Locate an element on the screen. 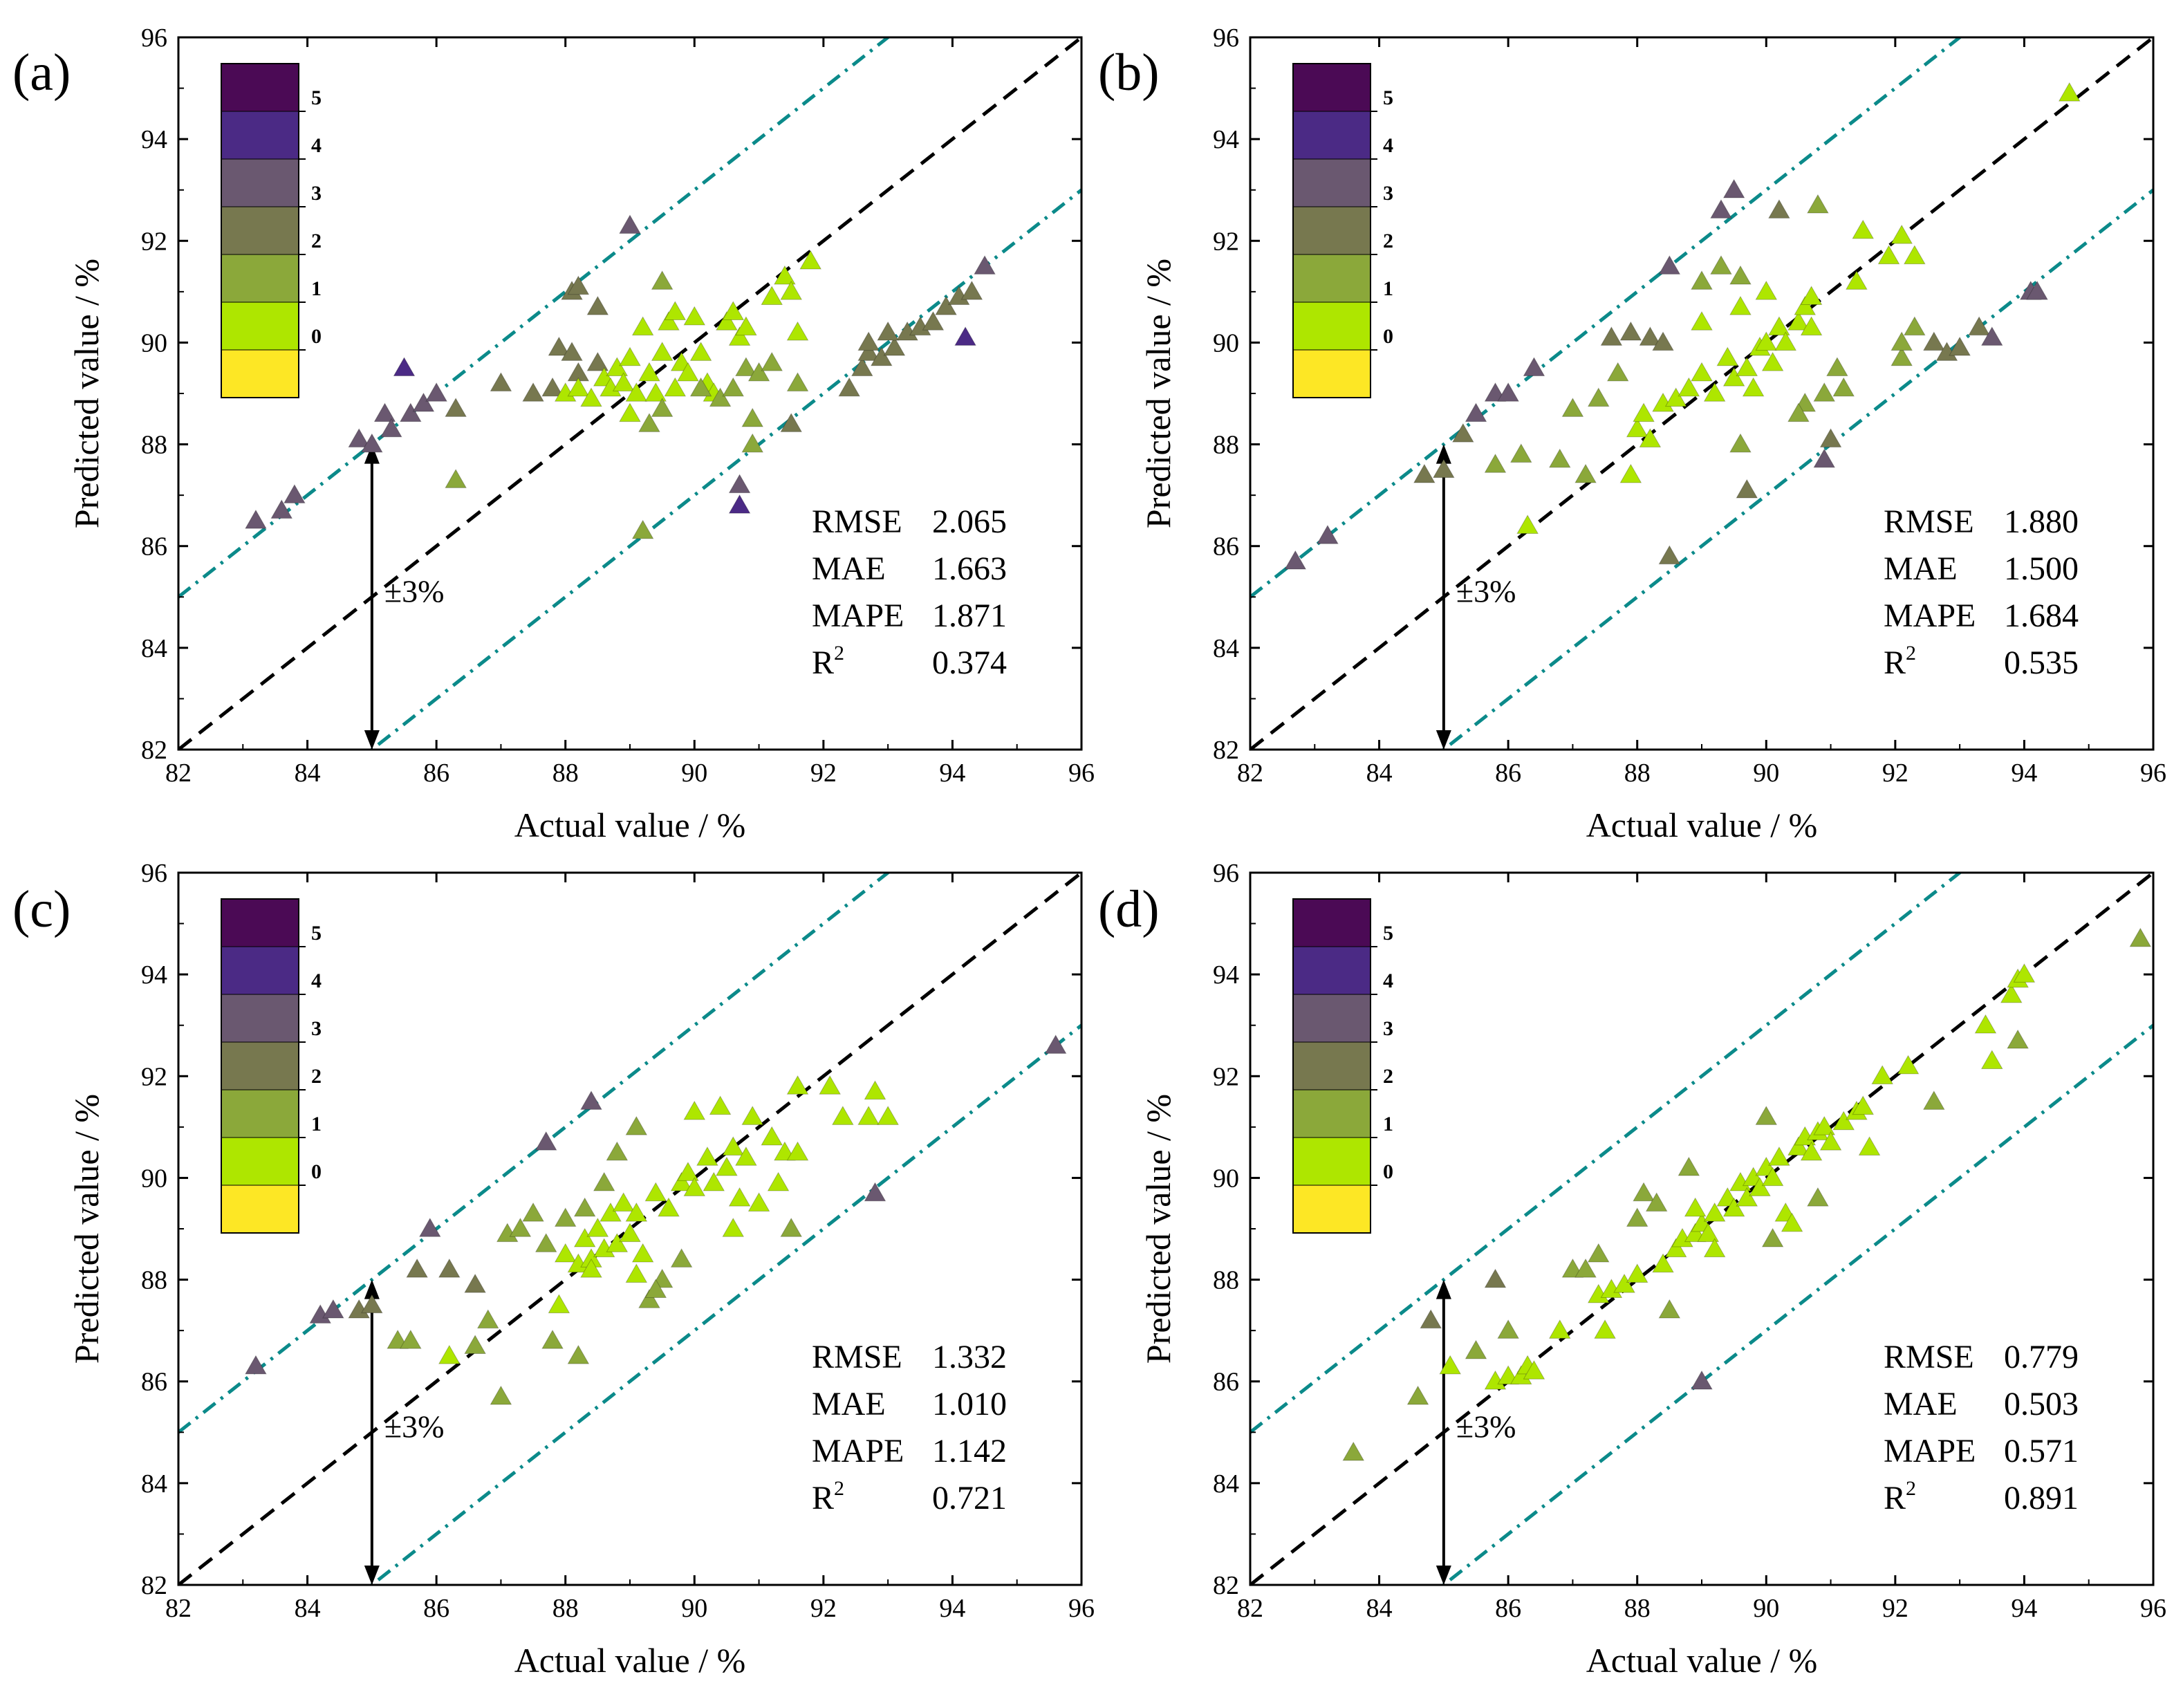  colorbar-label: 0 is located at coordinates (316, 336).